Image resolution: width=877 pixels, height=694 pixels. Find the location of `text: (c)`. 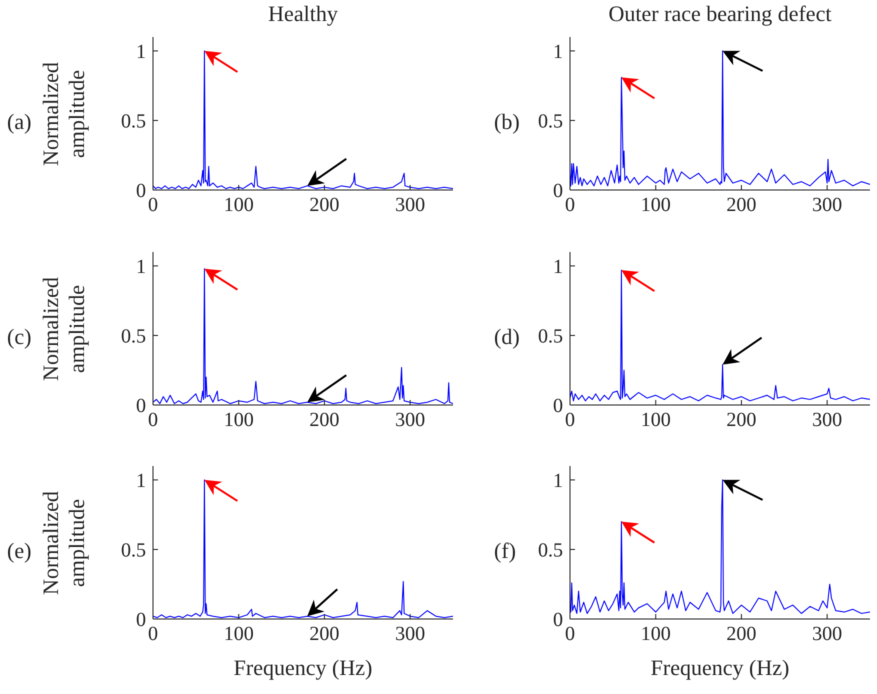

text: (c) is located at coordinates (19, 337).